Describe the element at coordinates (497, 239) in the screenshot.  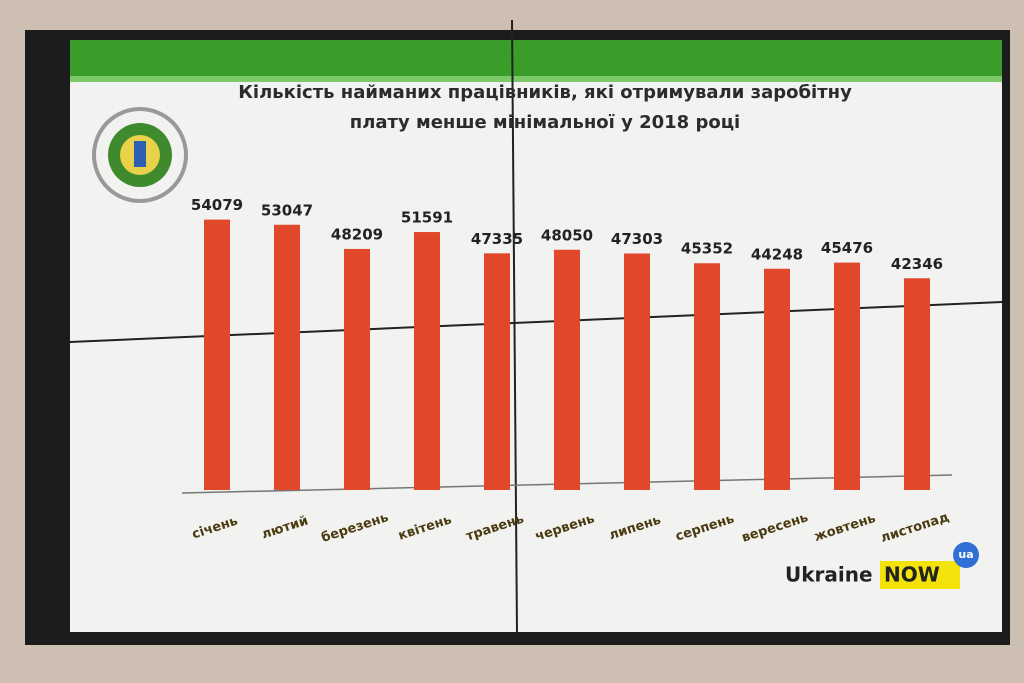
I see `value-label: 47335` at that location.